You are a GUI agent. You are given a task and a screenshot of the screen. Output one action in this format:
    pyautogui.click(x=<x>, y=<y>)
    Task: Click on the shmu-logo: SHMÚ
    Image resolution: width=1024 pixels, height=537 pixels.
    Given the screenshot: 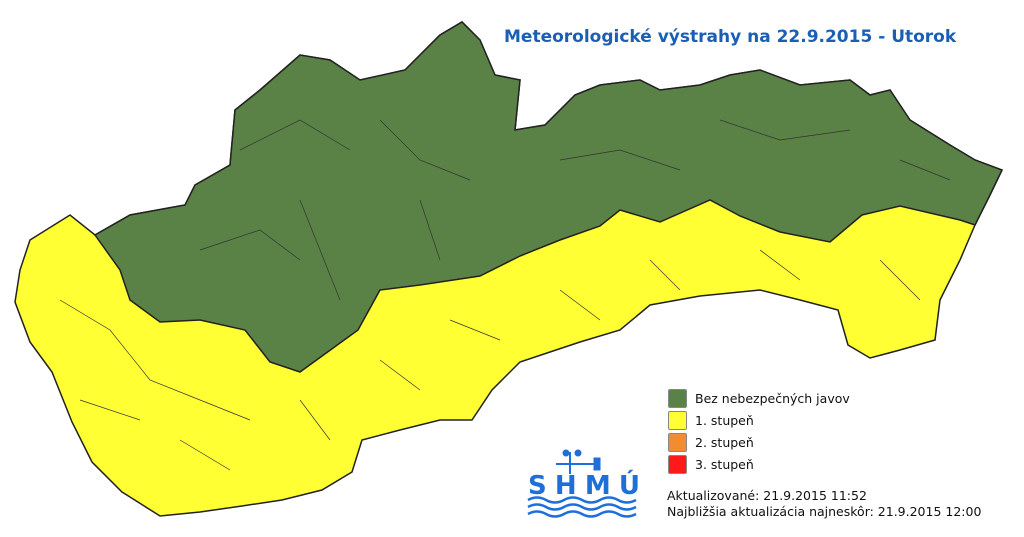 What is the action you would take?
    pyautogui.click(x=583, y=483)
    